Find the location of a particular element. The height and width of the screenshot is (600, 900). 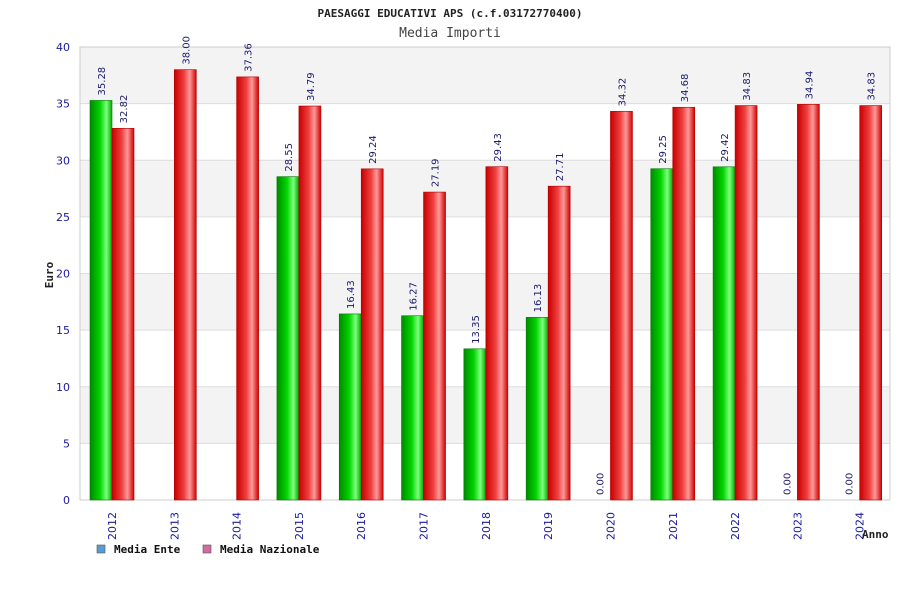

data-label: 32.82 is located at coordinates (124, 109).